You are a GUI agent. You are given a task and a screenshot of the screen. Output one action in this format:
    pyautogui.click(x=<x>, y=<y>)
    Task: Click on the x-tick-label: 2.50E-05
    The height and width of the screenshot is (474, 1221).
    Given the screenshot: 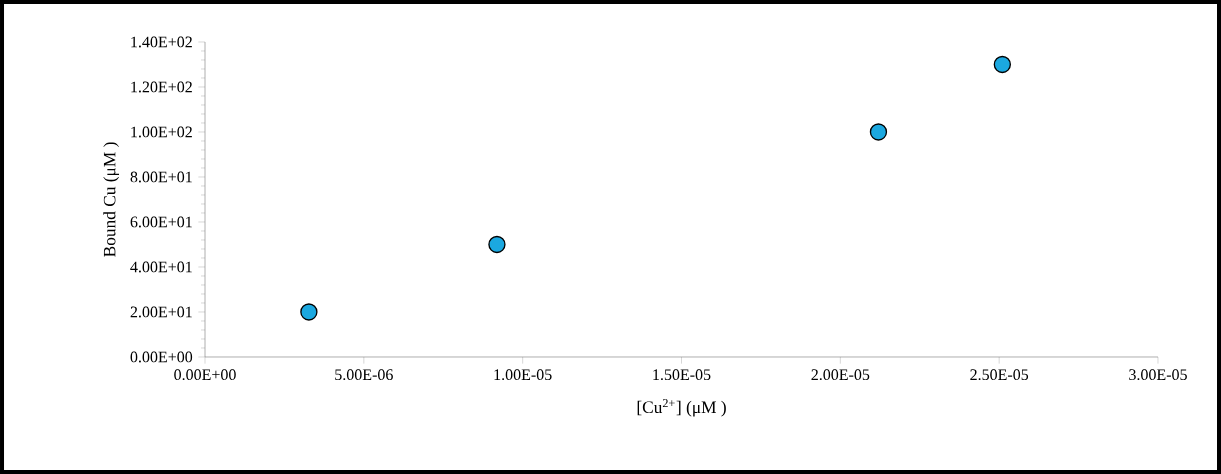 What is the action you would take?
    pyautogui.click(x=999, y=375)
    